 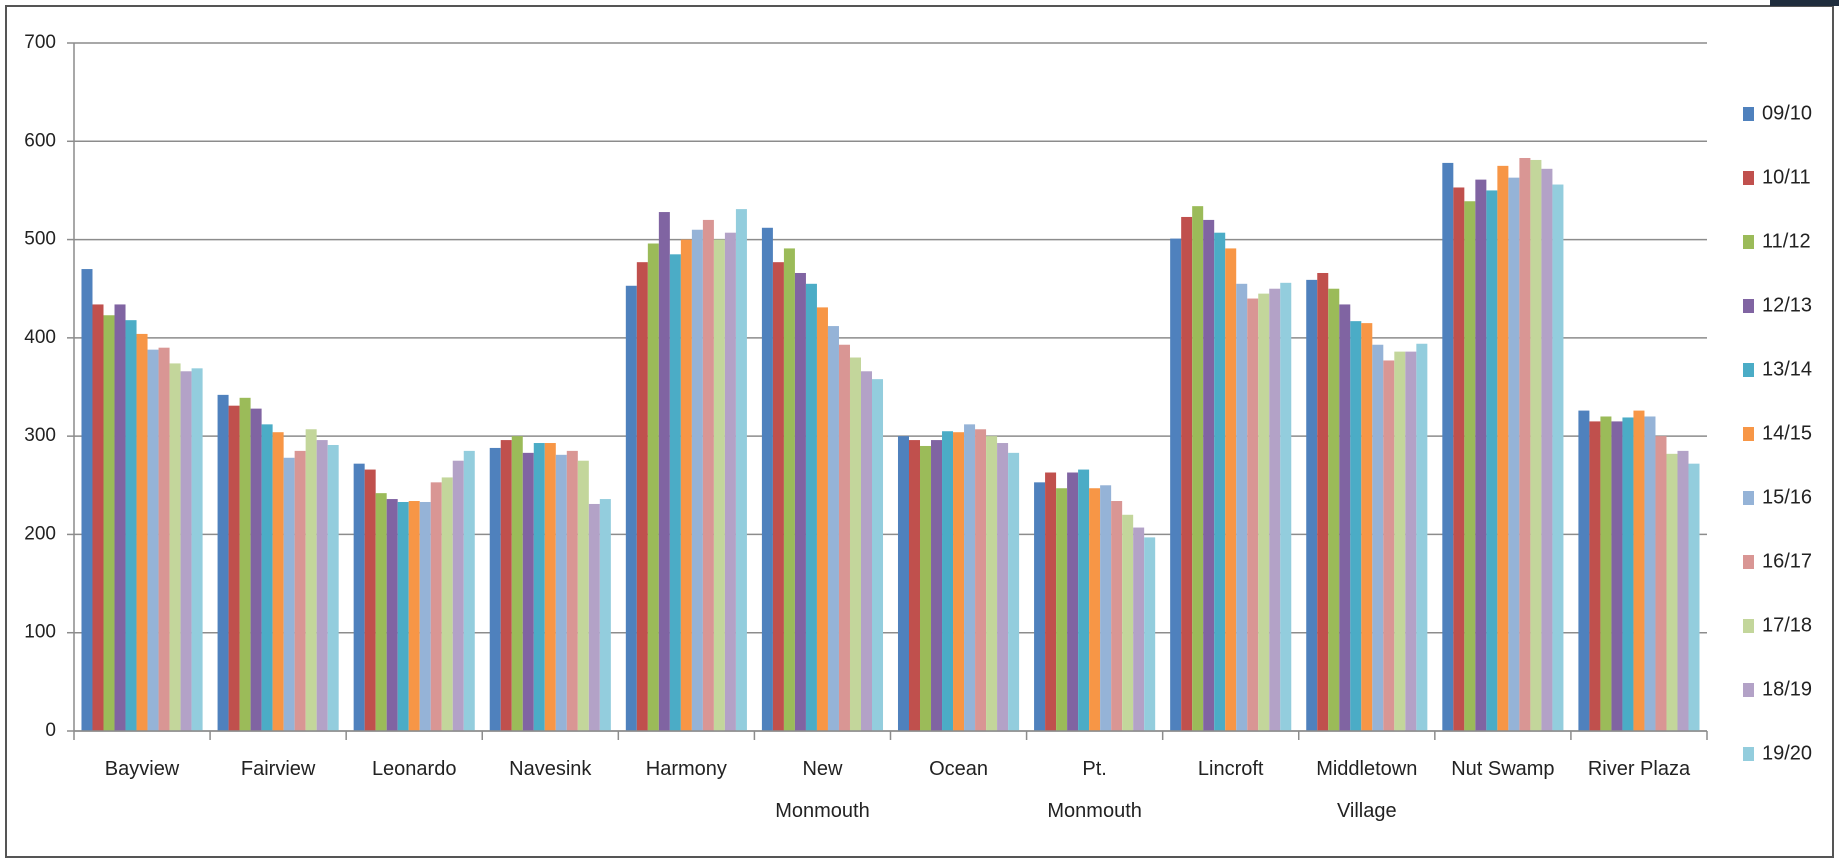 I want to click on legend-label: 09/10, so click(x=1787, y=113).